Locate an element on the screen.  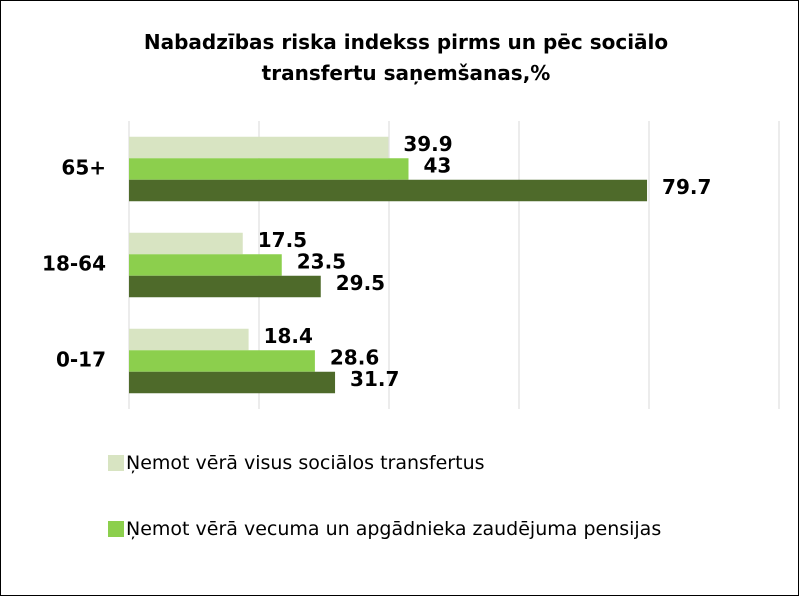
value-label: 31.7 is located at coordinates (374, 379).